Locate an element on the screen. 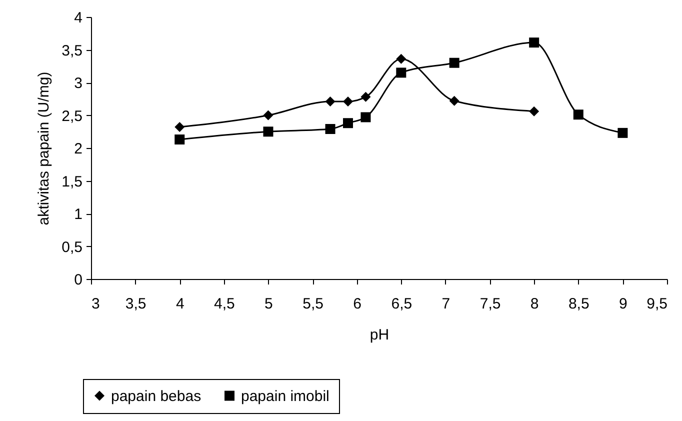 Image resolution: width=682 pixels, height=421 pixels. x-tick-label: 4,5 is located at coordinates (224, 304).